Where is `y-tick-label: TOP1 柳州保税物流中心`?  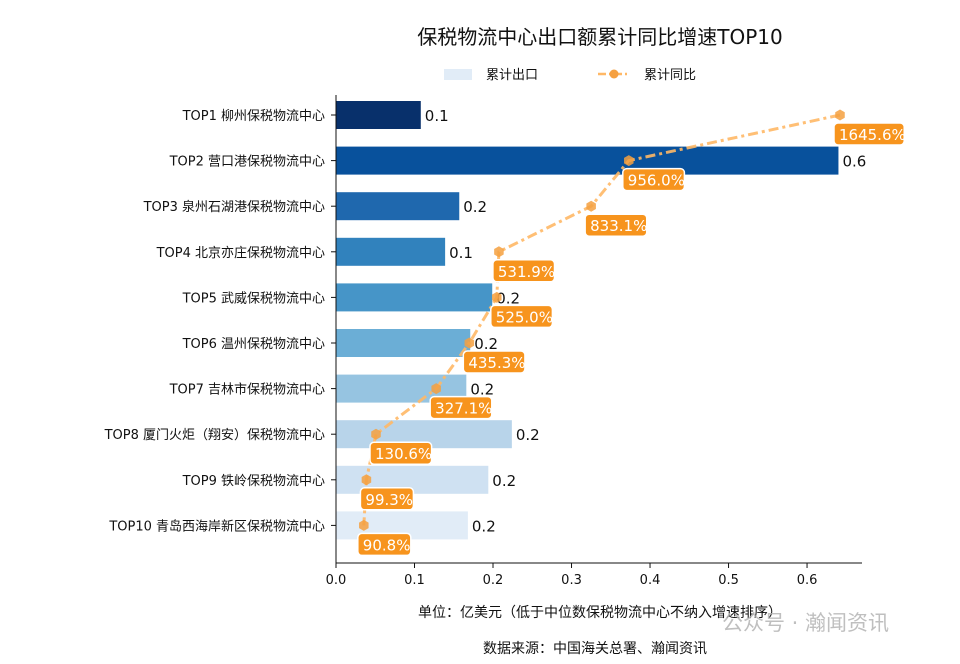 y-tick-label: TOP1 柳州保税物流中心 is located at coordinates (253, 116).